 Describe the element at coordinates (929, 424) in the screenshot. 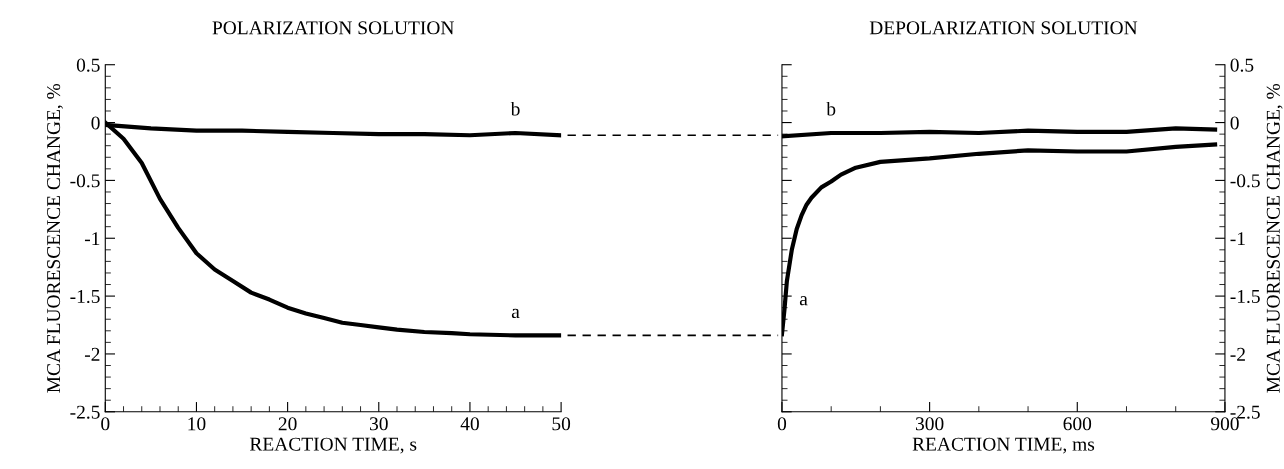

I see `x-tick-label: 300` at that location.